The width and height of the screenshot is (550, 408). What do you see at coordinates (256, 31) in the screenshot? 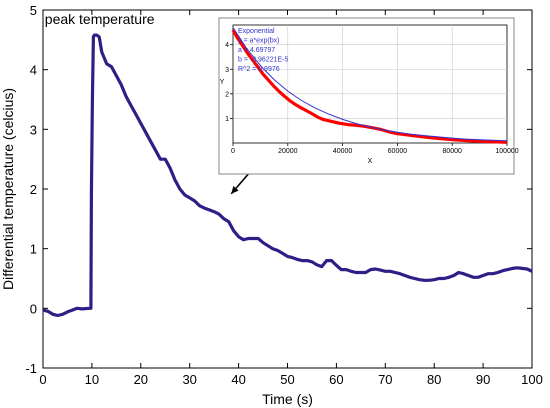
I see `inset-legend-line: Exponential` at bounding box center [256, 31].